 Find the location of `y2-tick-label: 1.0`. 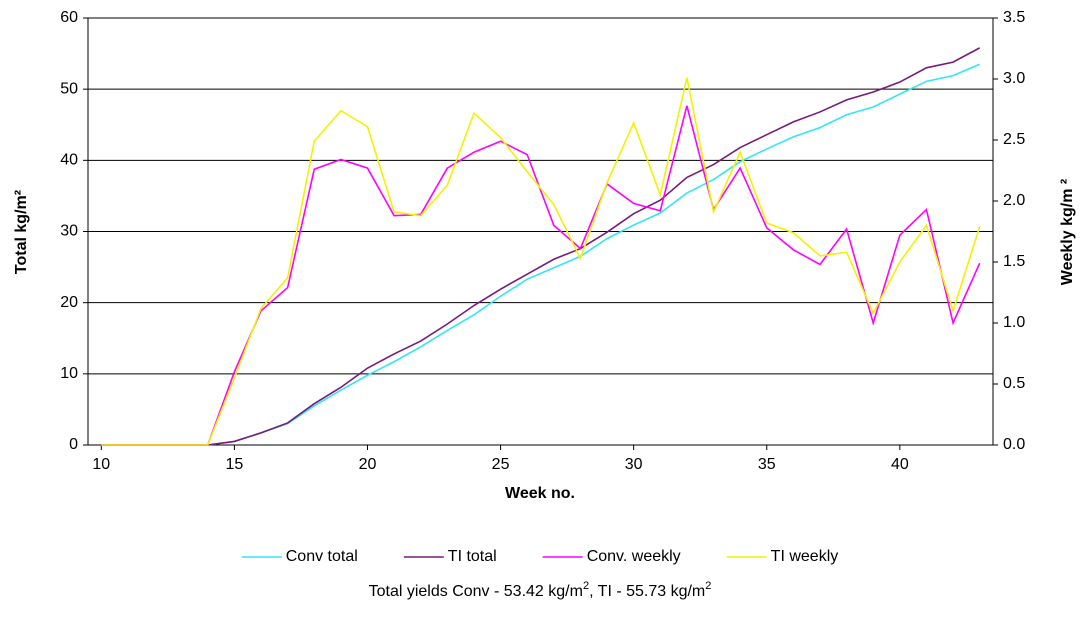

y2-tick-label: 1.0 is located at coordinates (1014, 322).